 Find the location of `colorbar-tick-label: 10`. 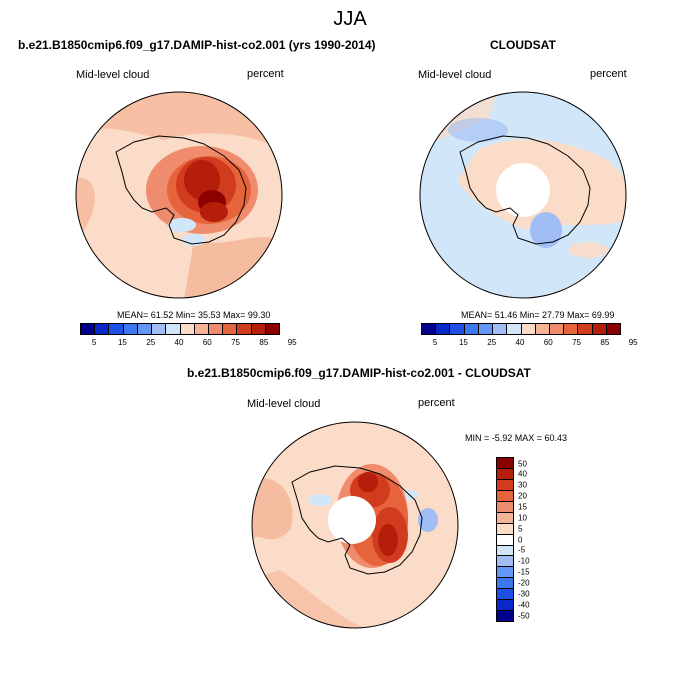

colorbar-tick-label: 10 is located at coordinates (522, 518).